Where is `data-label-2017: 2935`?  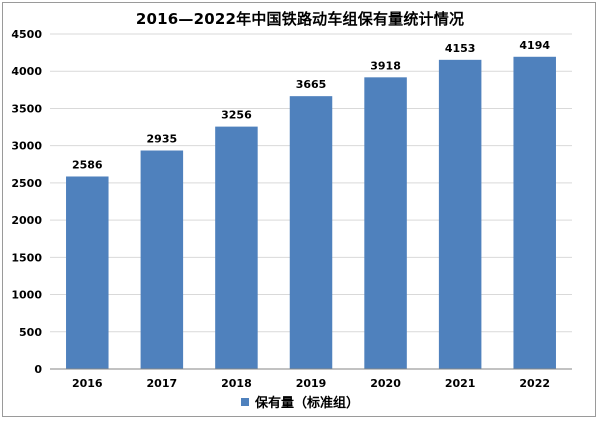
data-label-2017: 2935 is located at coordinates (162, 139).